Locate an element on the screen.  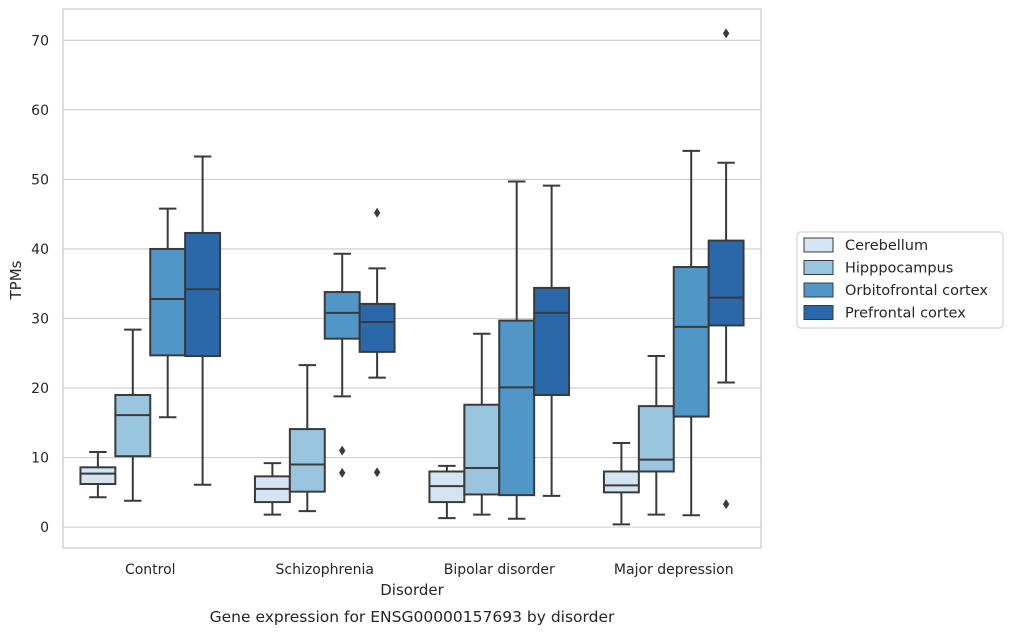
y-tick-label: 30 is located at coordinates (40, 319).